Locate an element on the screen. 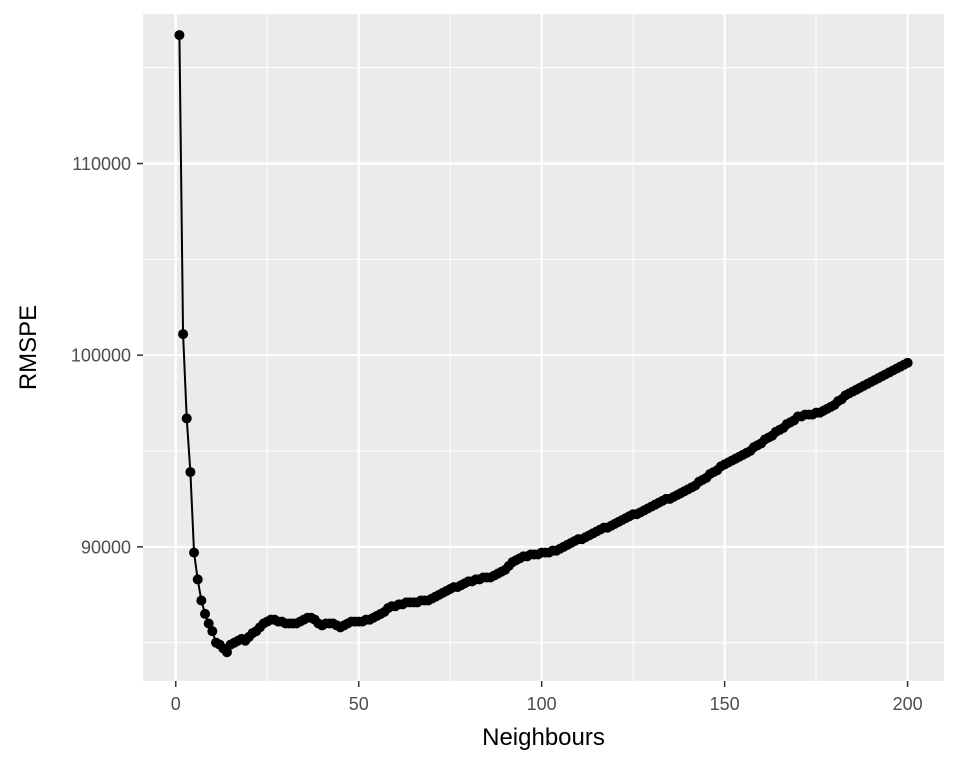  x-tick-label: 100 is located at coordinates (542, 704).